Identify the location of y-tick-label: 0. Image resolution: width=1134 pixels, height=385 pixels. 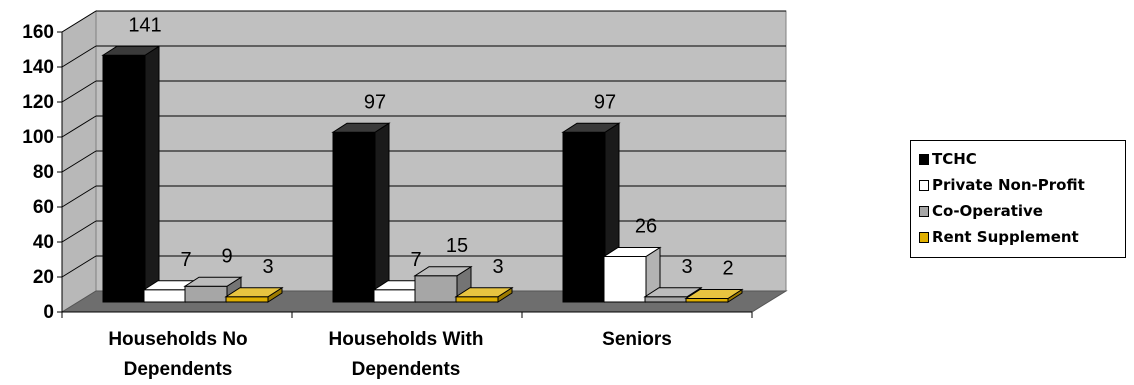
(48, 312).